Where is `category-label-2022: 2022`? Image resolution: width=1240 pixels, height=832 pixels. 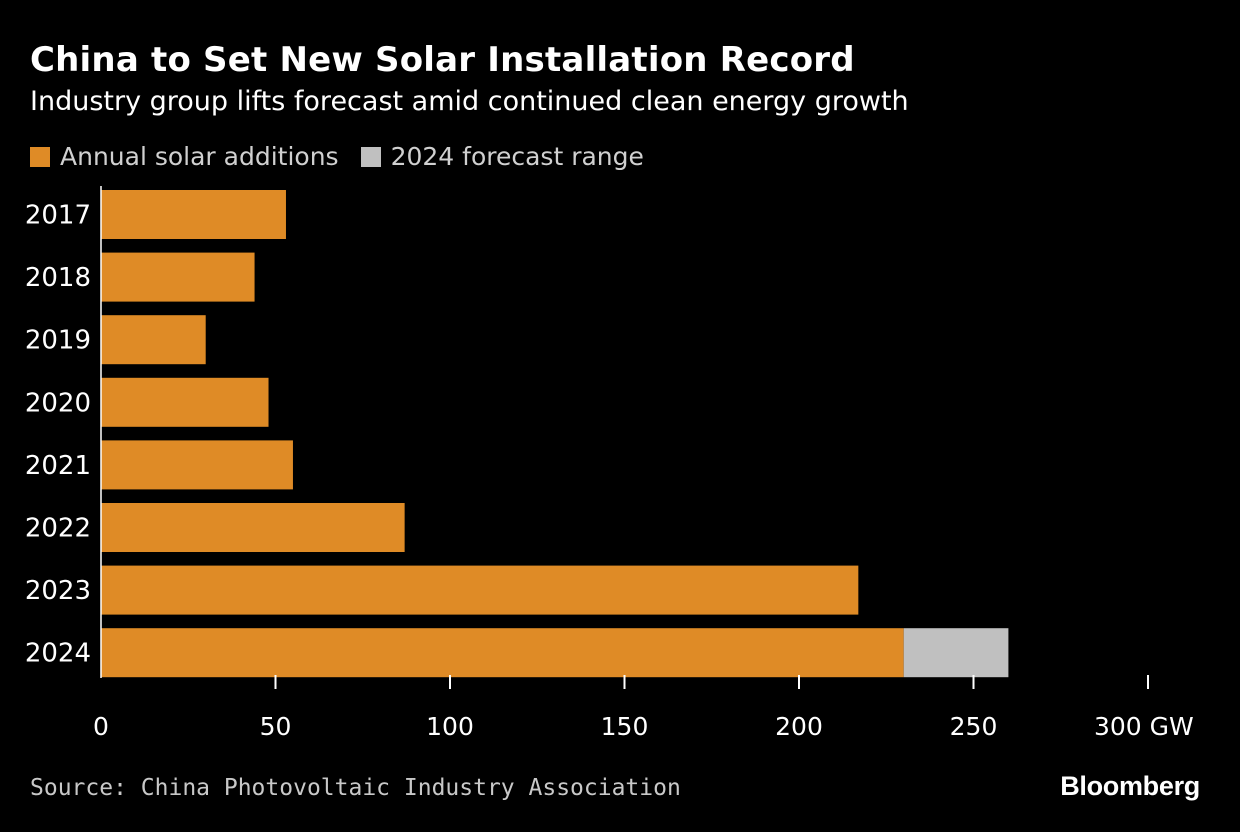 category-label-2022: 2022 is located at coordinates (58, 529).